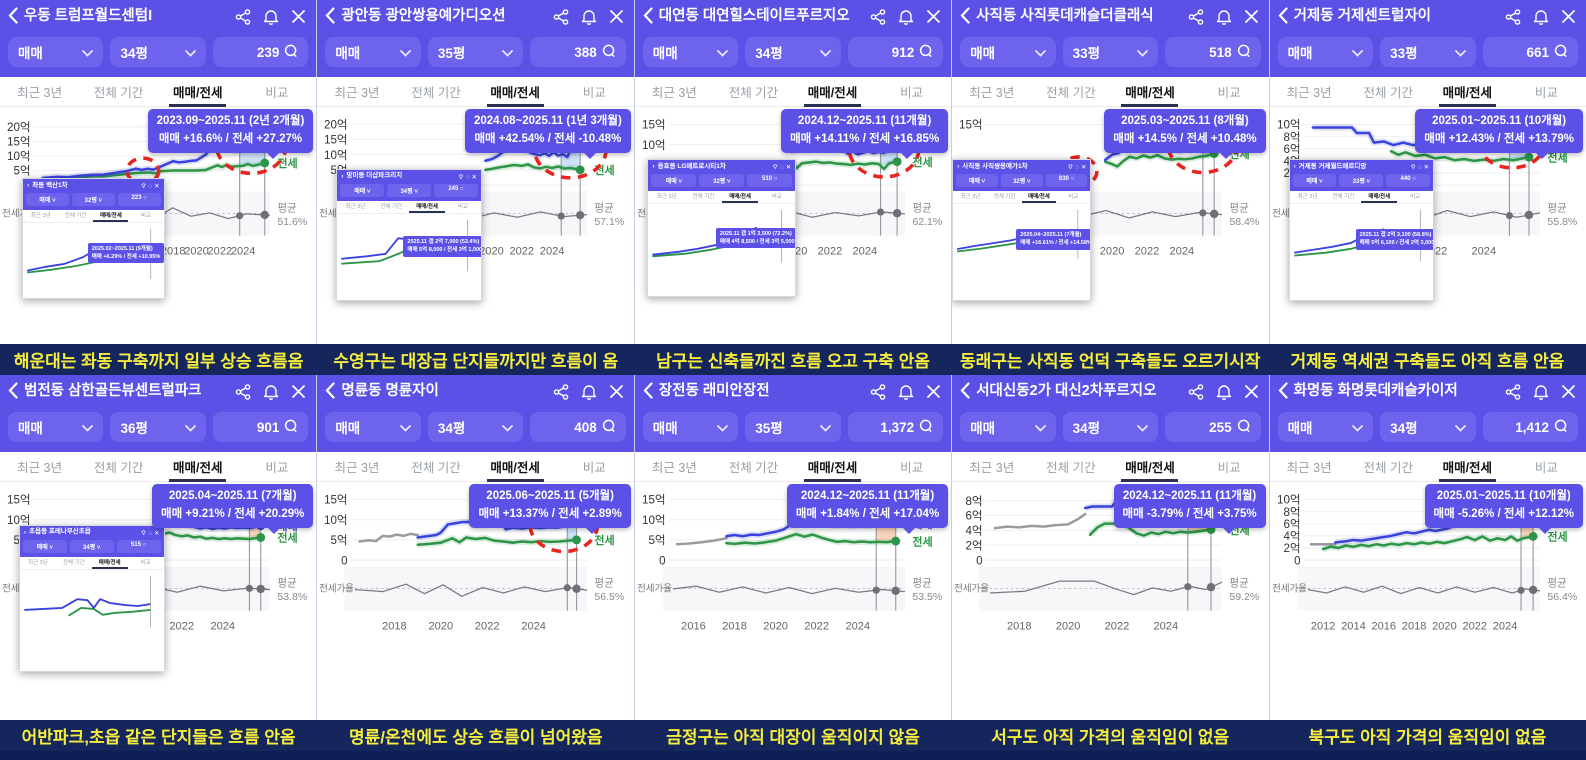  What do you see at coordinates (895, 52) in the screenshot?
I see `chat-count-button: 912` at bounding box center [895, 52].